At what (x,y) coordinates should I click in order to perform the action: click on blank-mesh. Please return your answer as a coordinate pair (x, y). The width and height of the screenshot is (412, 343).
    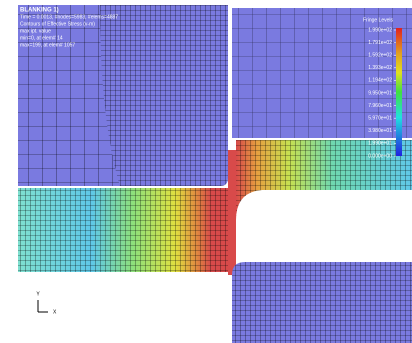
    Looking at the image, I should click on (123, 230).